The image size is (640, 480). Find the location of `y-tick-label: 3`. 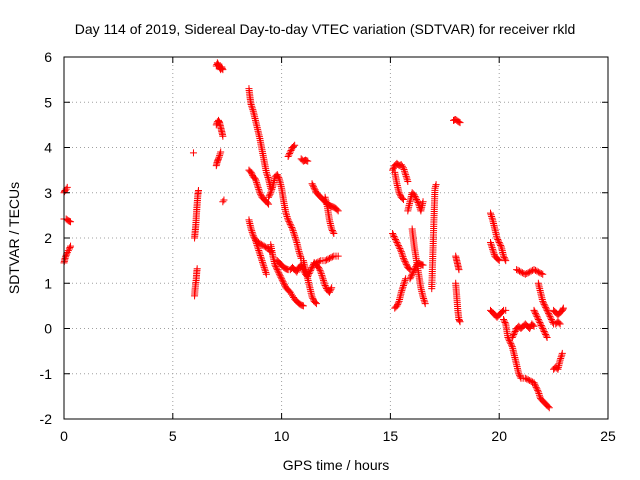

y-tick-label: 3 is located at coordinates (48, 193).